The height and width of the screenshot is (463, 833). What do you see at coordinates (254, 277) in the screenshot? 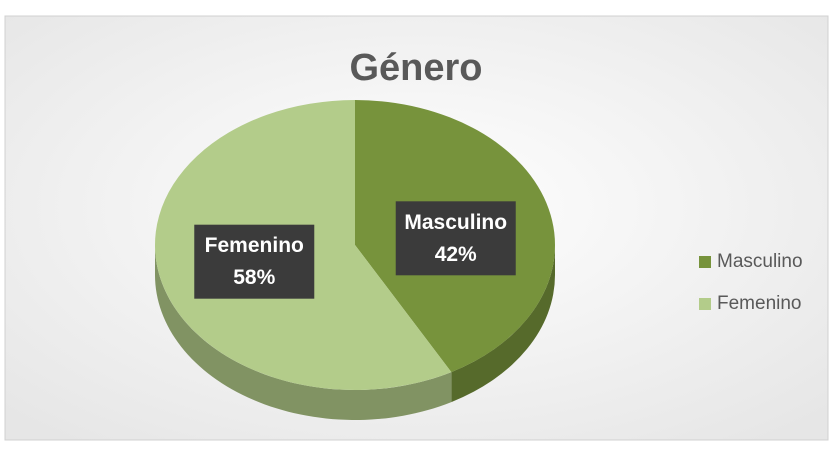
I see `data-label-value: 58%` at bounding box center [254, 277].